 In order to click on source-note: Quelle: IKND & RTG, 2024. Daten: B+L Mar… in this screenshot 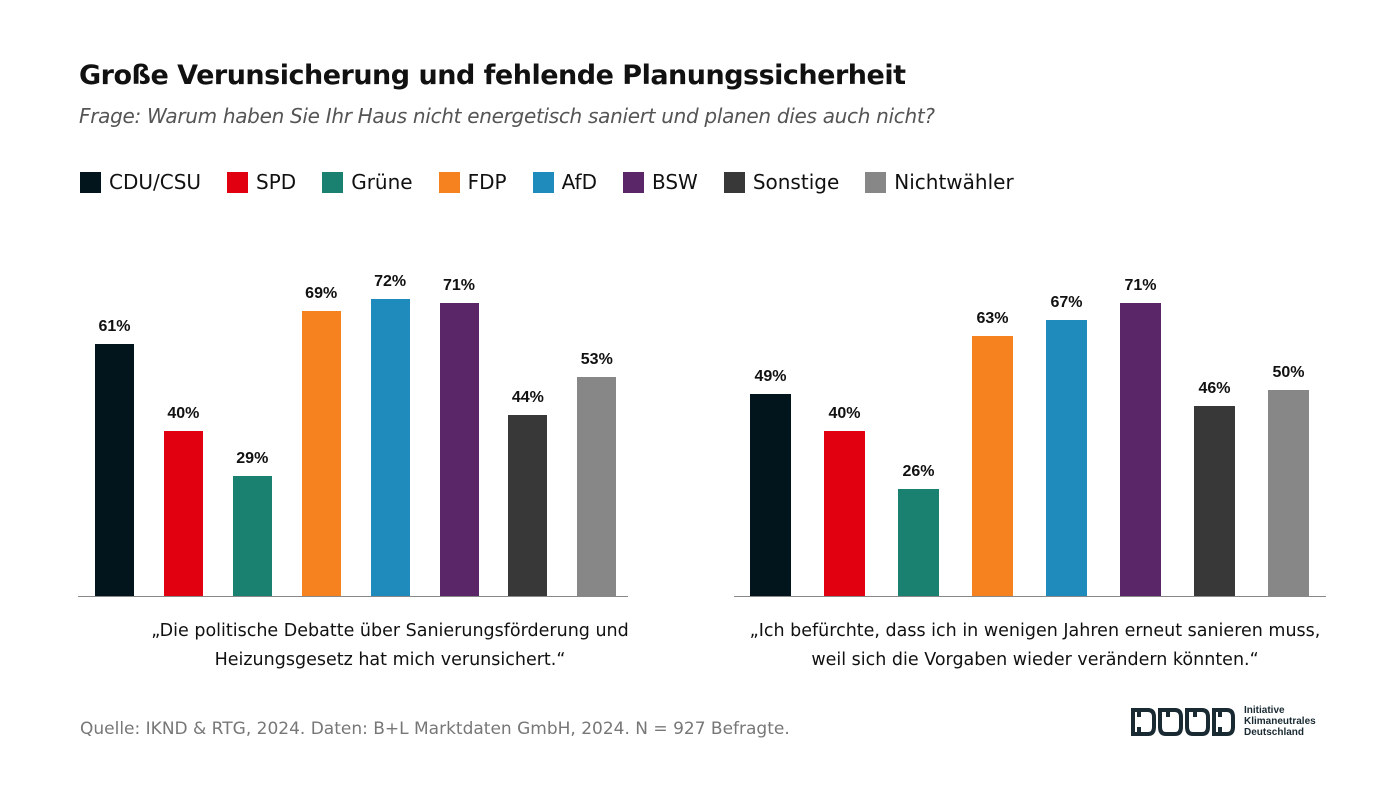, I will do `click(435, 729)`.